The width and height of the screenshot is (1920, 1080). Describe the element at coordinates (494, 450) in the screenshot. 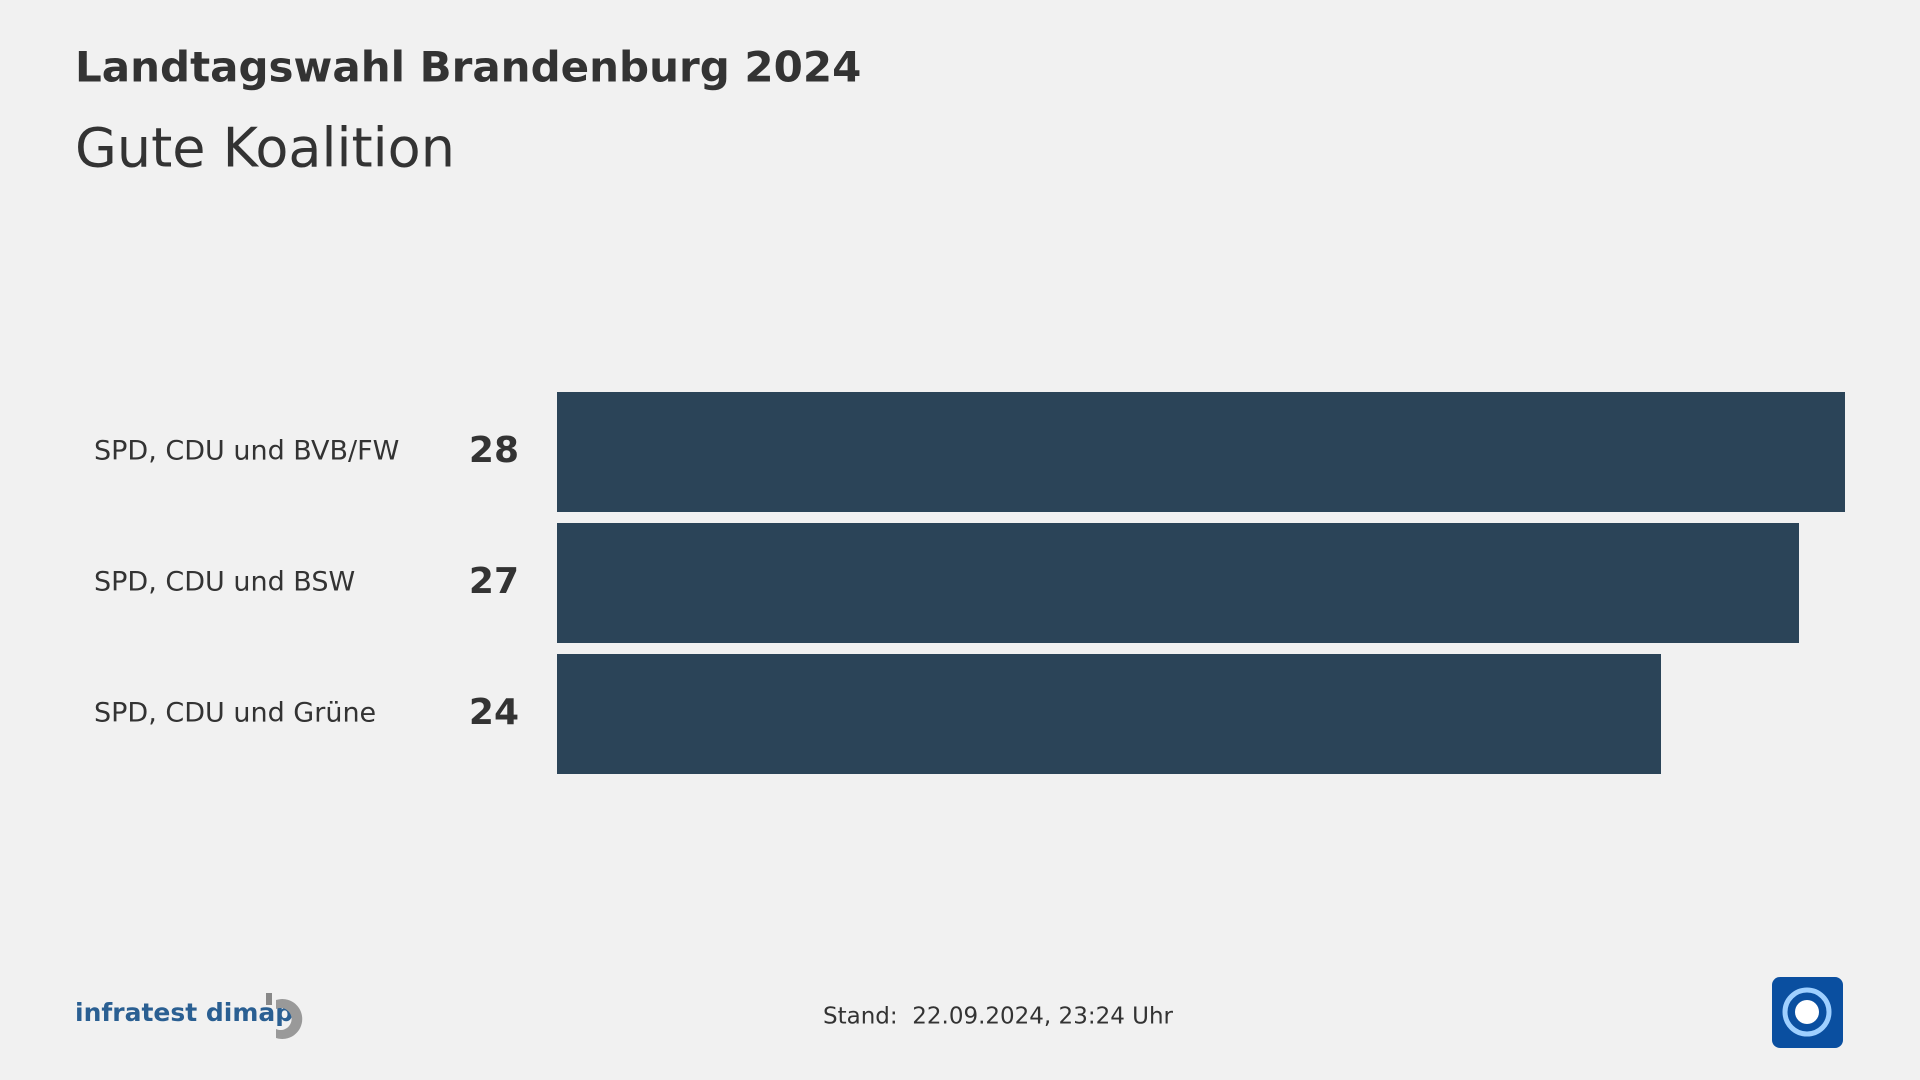

I see `value-label: 28` at that location.